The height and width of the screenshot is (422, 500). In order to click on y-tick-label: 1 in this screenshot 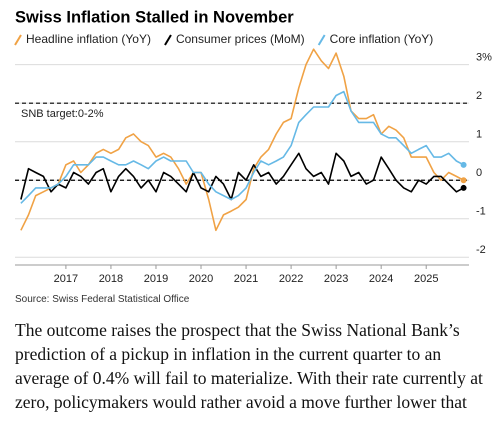, I will do `click(479, 135)`.